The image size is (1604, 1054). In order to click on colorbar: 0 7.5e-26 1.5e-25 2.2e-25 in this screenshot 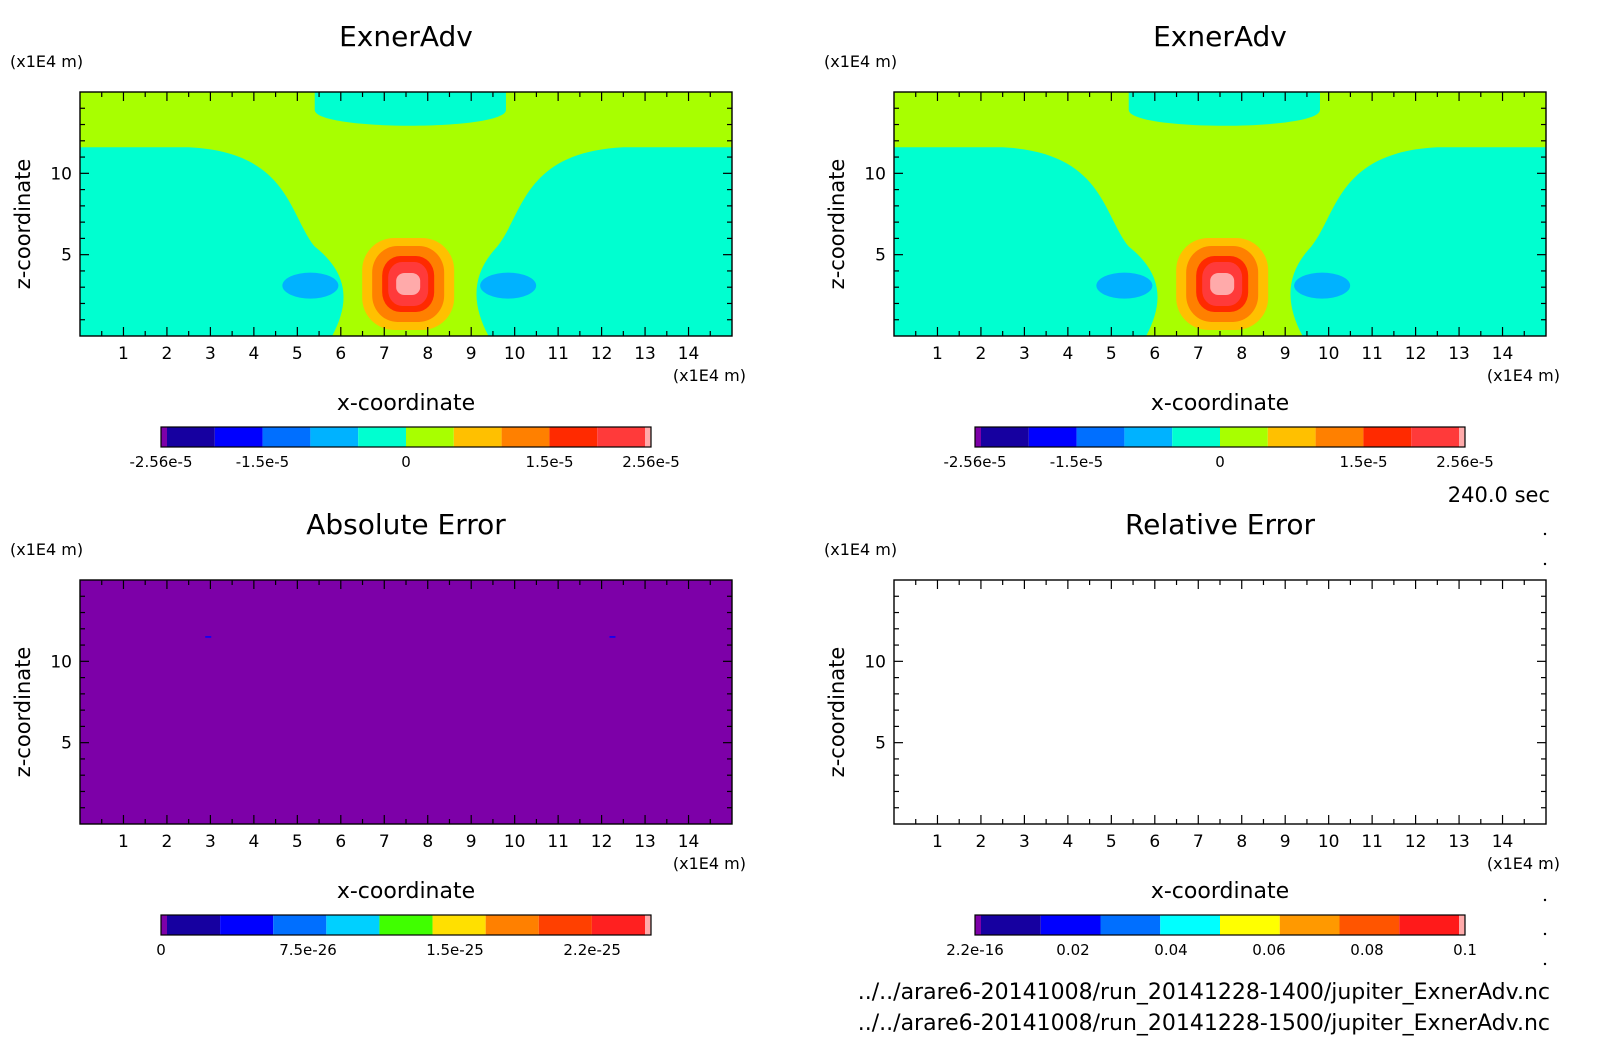, I will do `click(404, 936)`.